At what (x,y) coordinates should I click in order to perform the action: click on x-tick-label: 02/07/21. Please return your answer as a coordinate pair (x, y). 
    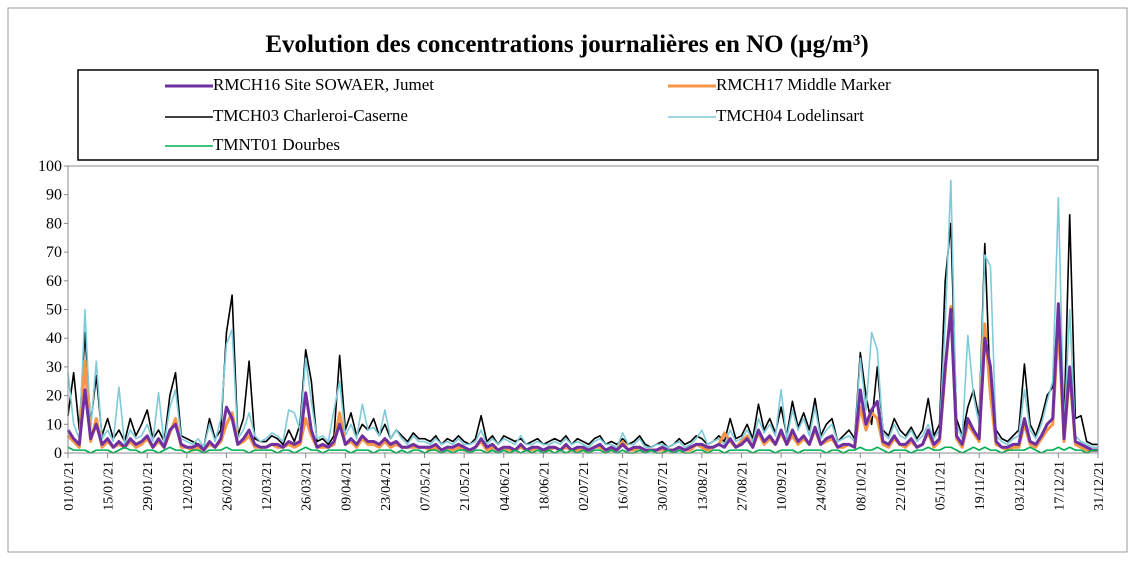
    Looking at the image, I should click on (584, 486).